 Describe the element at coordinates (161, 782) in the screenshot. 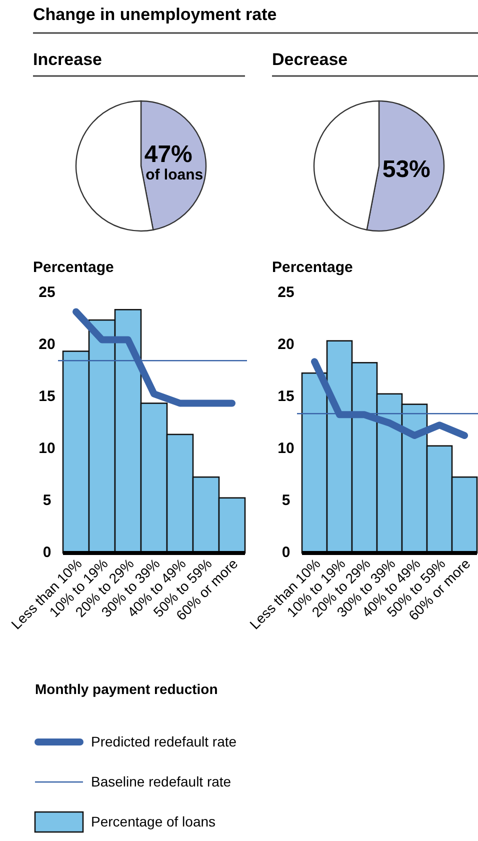

I see `legend-label: Baseline redefault rate` at that location.